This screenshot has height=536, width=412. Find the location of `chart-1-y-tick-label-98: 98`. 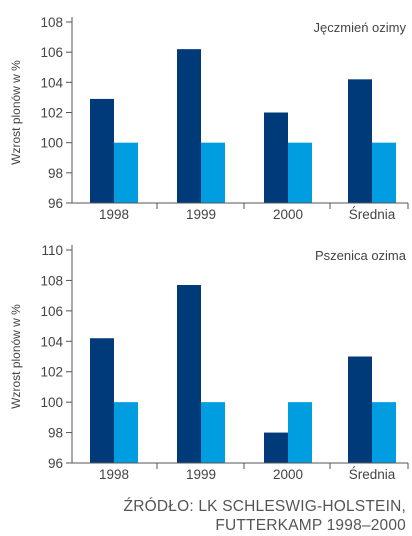

chart-1-y-tick-label-98: 98 is located at coordinates (55, 173).